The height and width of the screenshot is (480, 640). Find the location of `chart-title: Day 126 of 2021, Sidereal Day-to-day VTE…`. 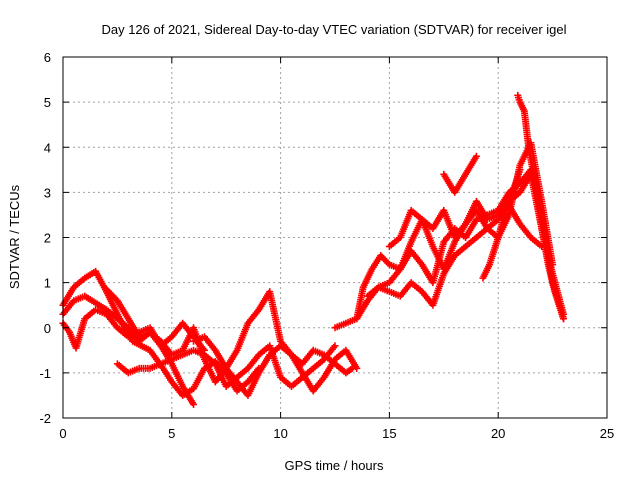

chart-title: Day 126 of 2021, Sidereal Day-to-day VTE… is located at coordinates (333, 29).